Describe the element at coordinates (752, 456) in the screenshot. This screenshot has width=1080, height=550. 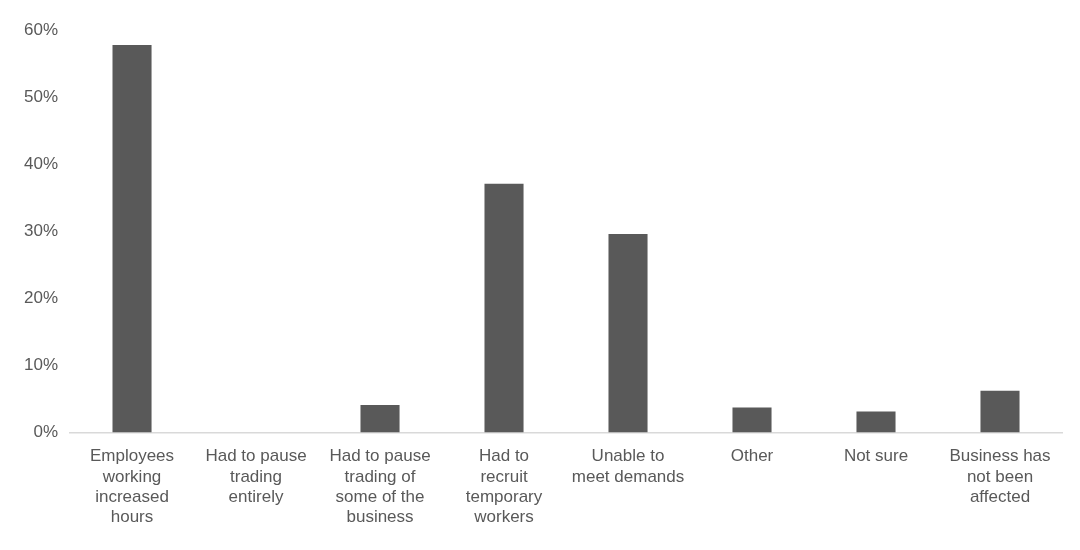
I see `x-tick-label: Other` at that location.